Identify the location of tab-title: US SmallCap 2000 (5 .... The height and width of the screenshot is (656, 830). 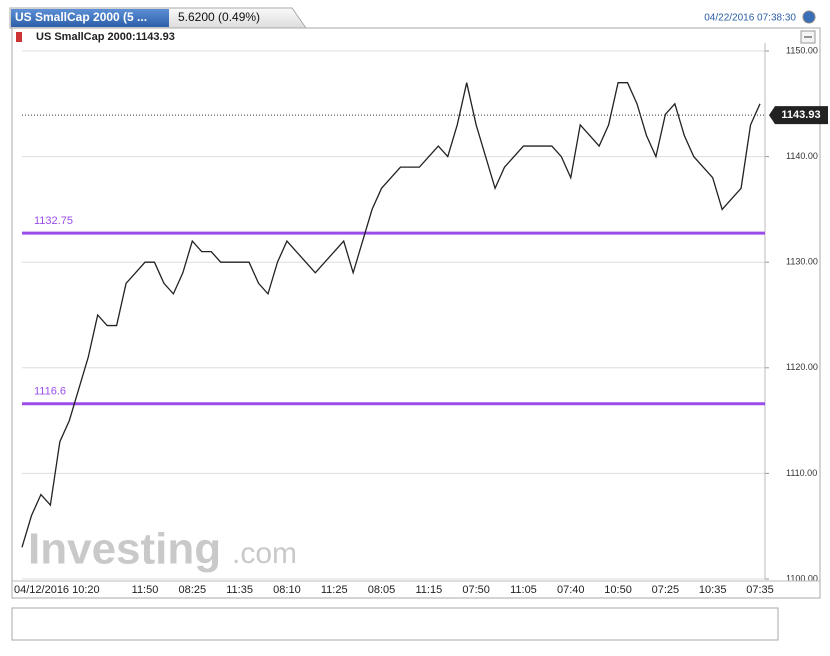
(81, 17).